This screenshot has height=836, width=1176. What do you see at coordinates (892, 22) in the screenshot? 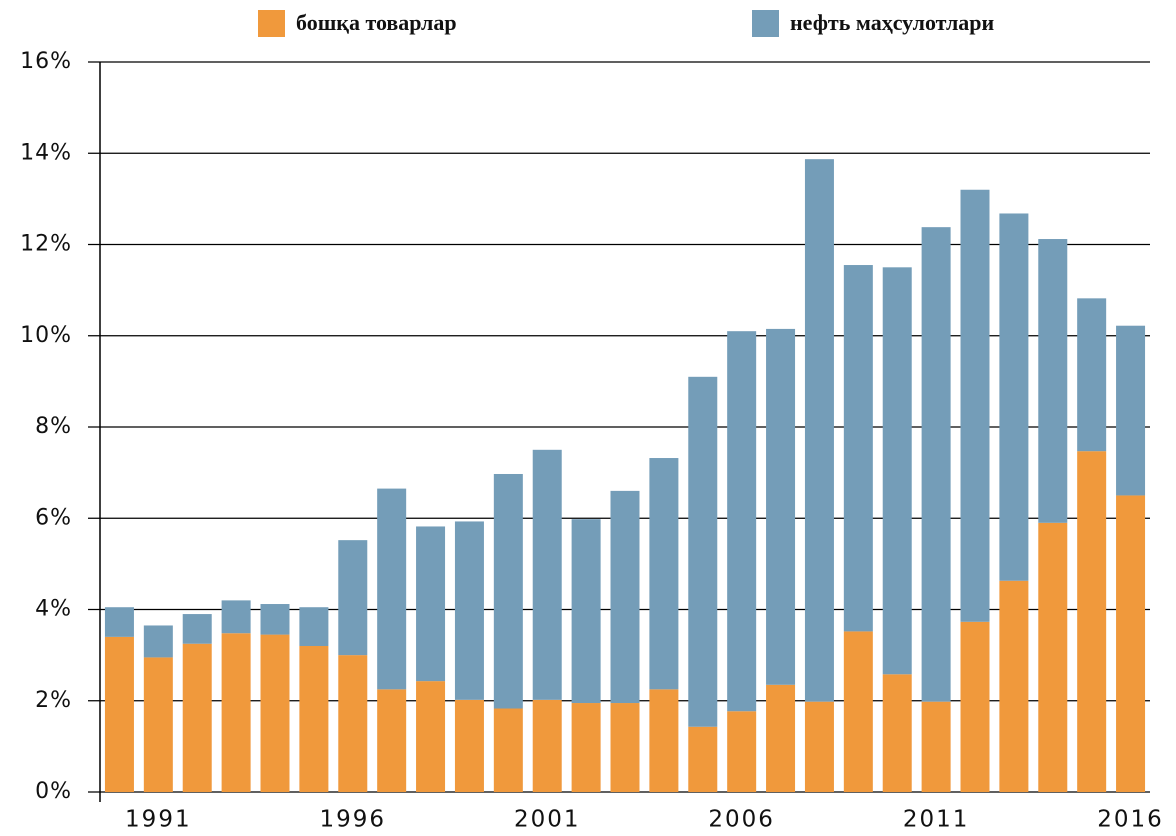
I see `legend-label: нефть маҳсулотлари` at bounding box center [892, 22].